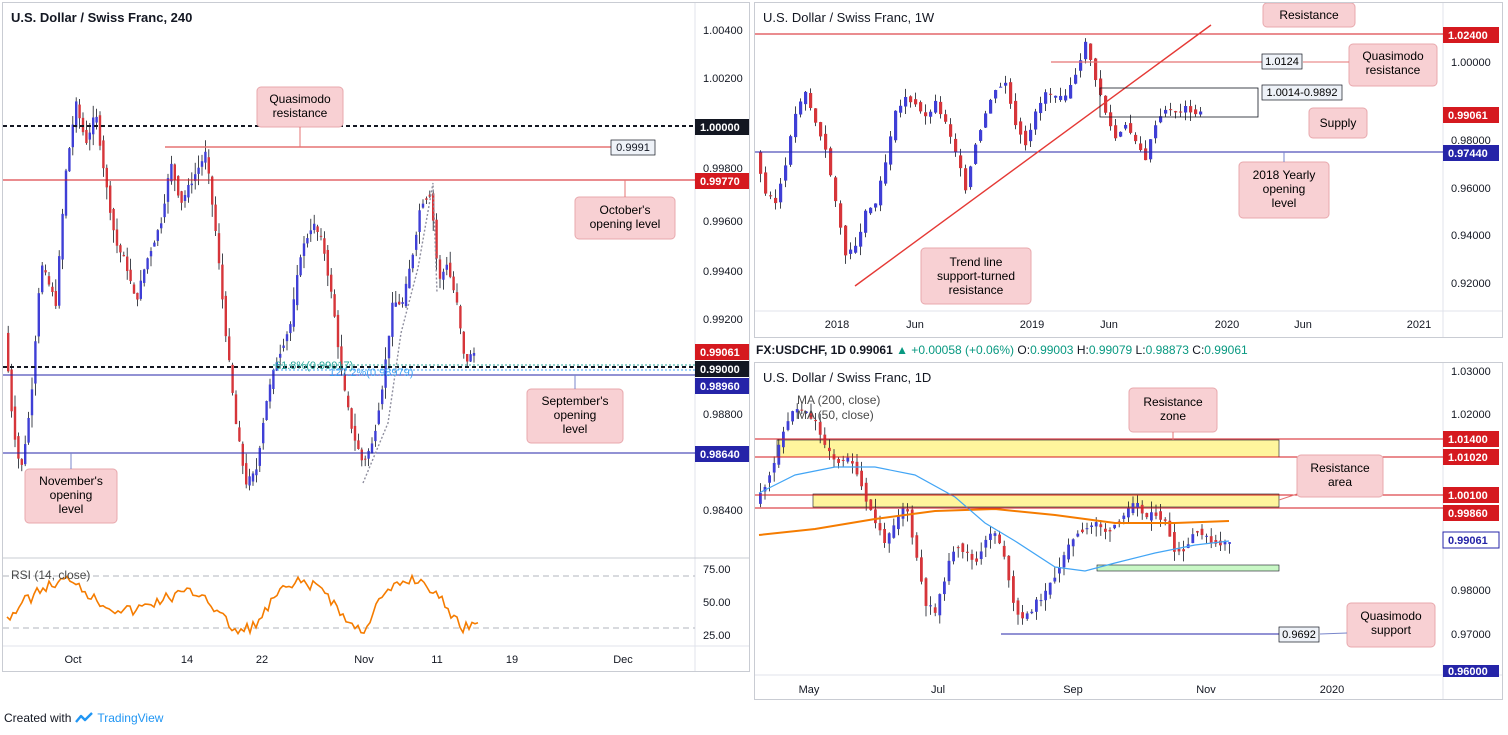 The height and width of the screenshot is (735, 1508). Describe the element at coordinates (130, 718) in the screenshot. I see `tradingview-link: TradingView` at that location.